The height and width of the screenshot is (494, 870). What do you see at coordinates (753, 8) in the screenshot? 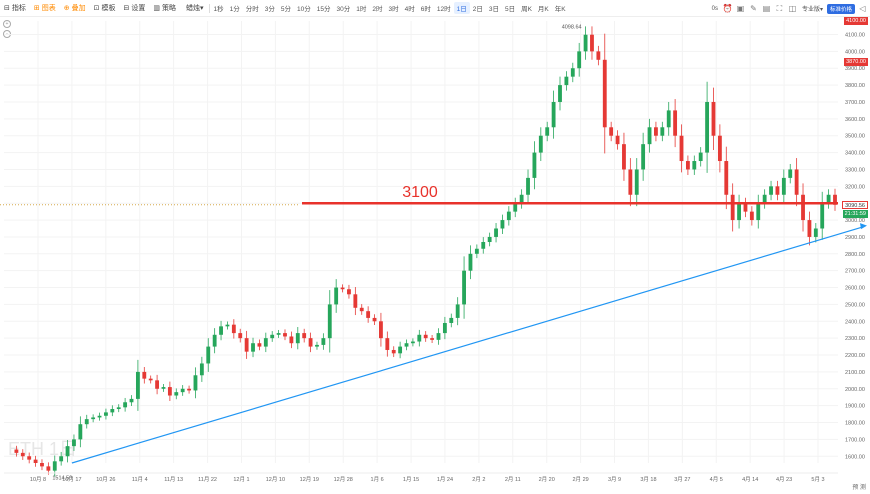
I see `drawing-icon: ✎` at bounding box center [753, 8].